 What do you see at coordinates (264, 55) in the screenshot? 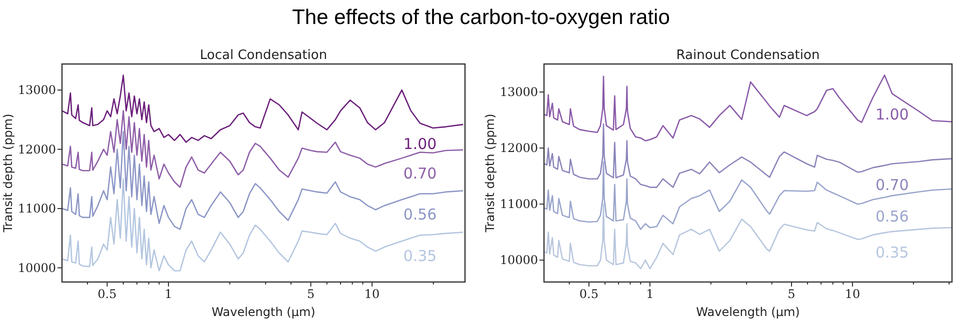
I see `chart-title: Local Condensation` at bounding box center [264, 55].